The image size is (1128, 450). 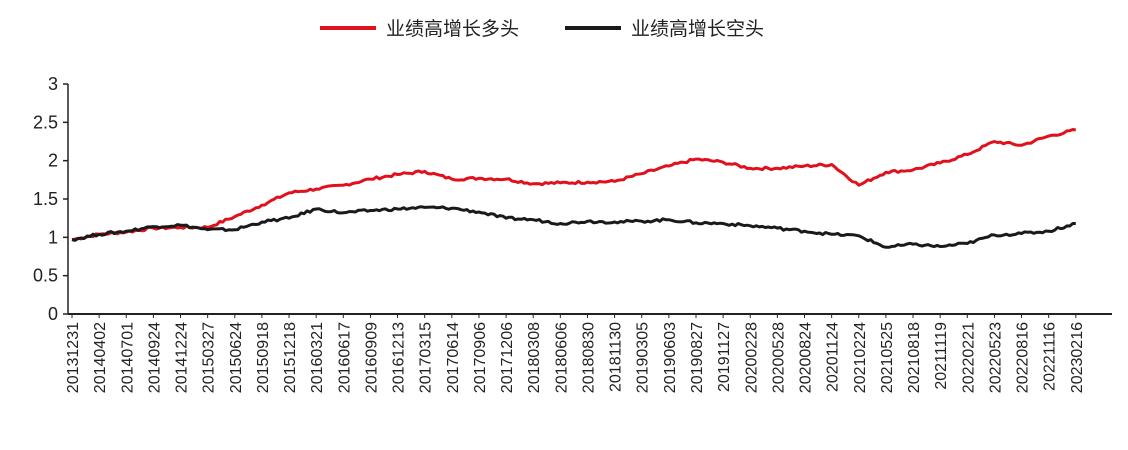 I want to click on x-tick-label: 20230216, so click(x=1077, y=357).